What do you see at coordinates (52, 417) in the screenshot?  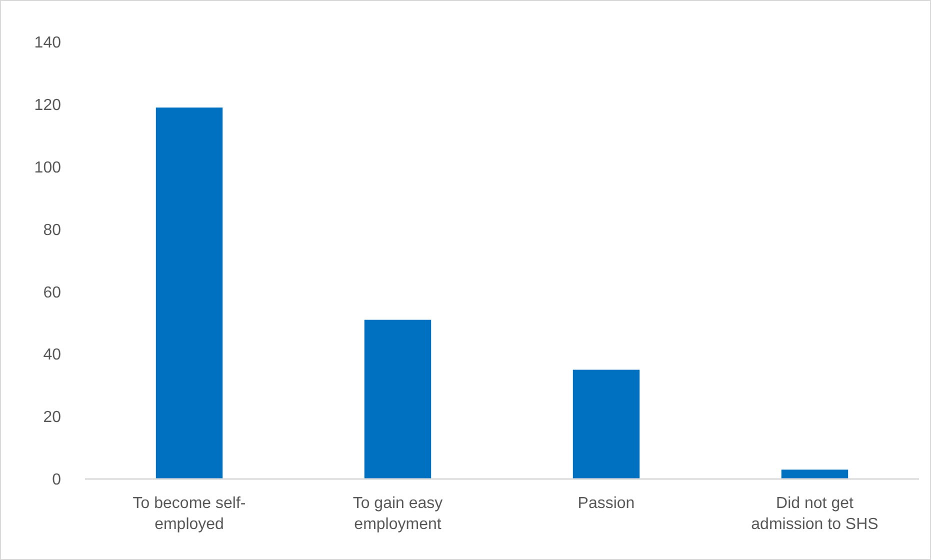 I see `y-tick-label: 20` at bounding box center [52, 417].